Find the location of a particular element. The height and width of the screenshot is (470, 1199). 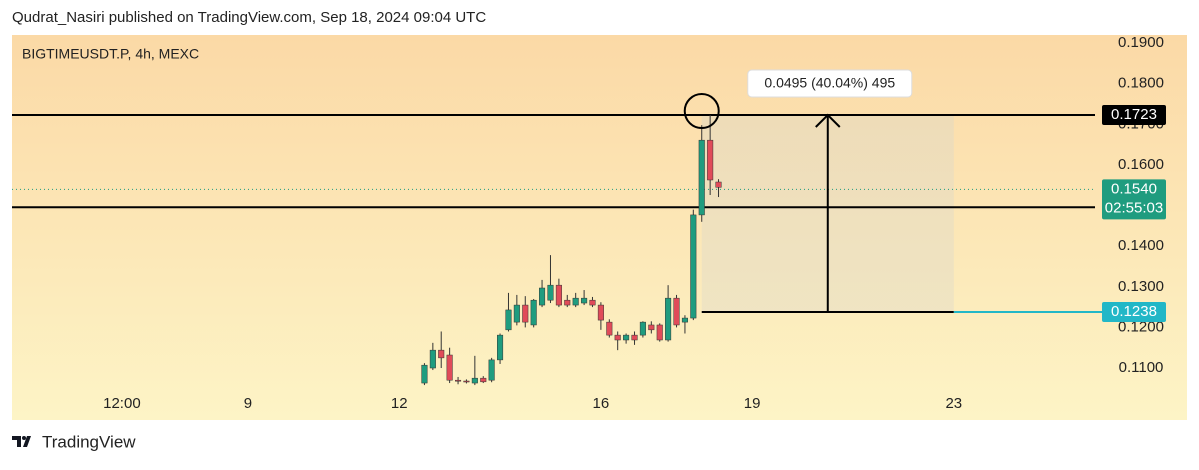

y-tick-label: 0.1100 is located at coordinates (1141, 367).